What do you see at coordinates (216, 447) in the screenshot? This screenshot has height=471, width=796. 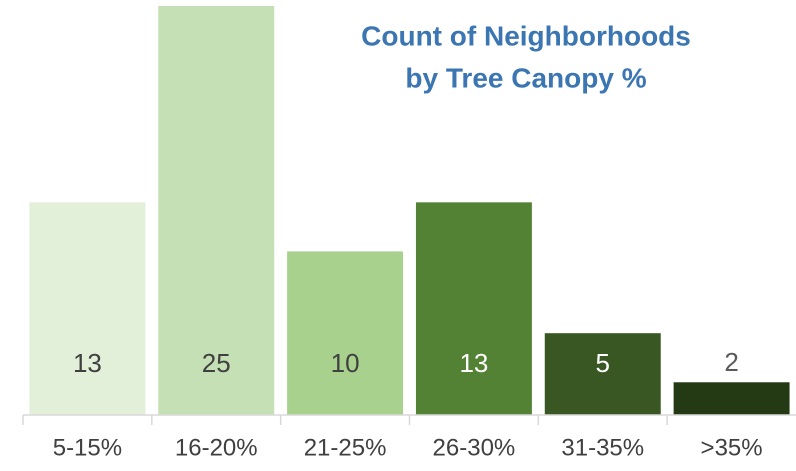 I see `x-tick-label: 16-20%` at bounding box center [216, 447].